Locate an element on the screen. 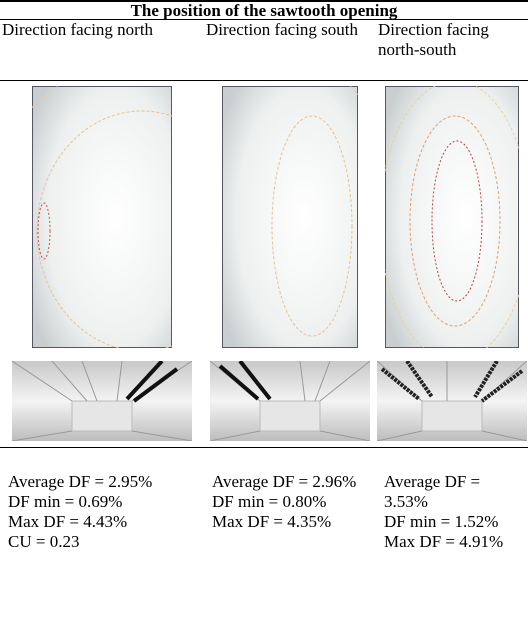  stat-line: Average DF = 2.95% is located at coordinates (101, 482).